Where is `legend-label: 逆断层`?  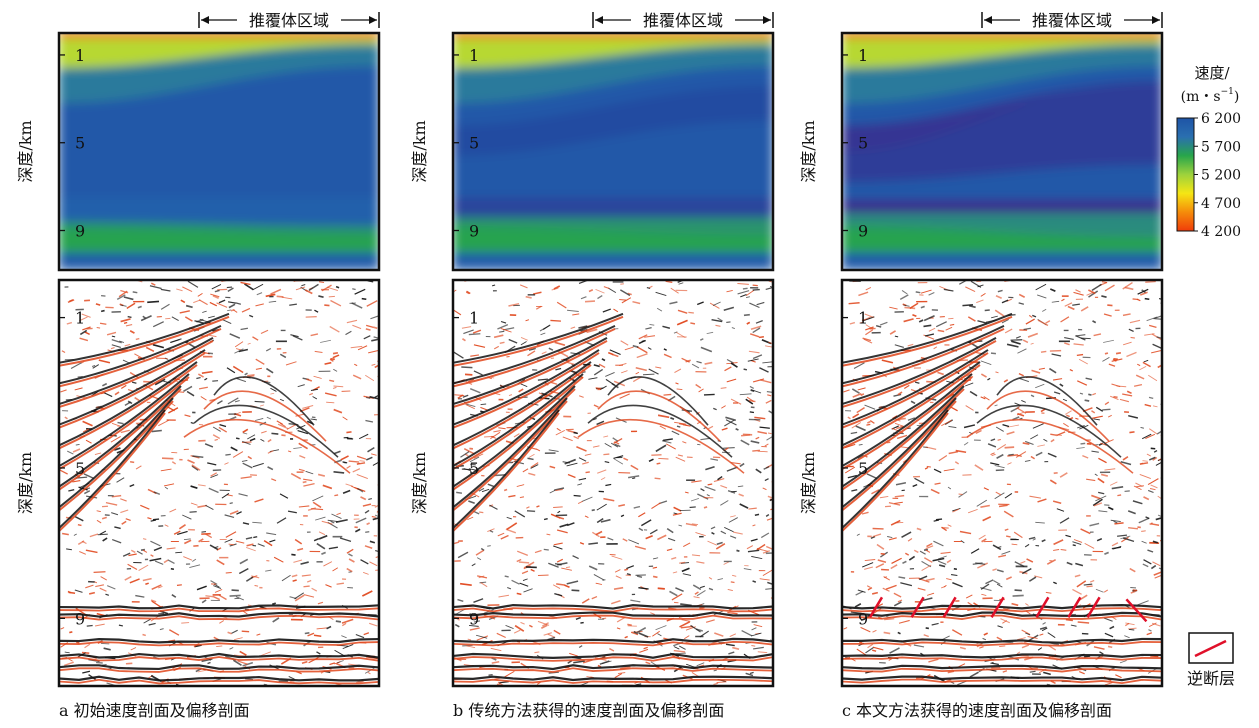
legend-label: 逆断层 is located at coordinates (1211, 678).